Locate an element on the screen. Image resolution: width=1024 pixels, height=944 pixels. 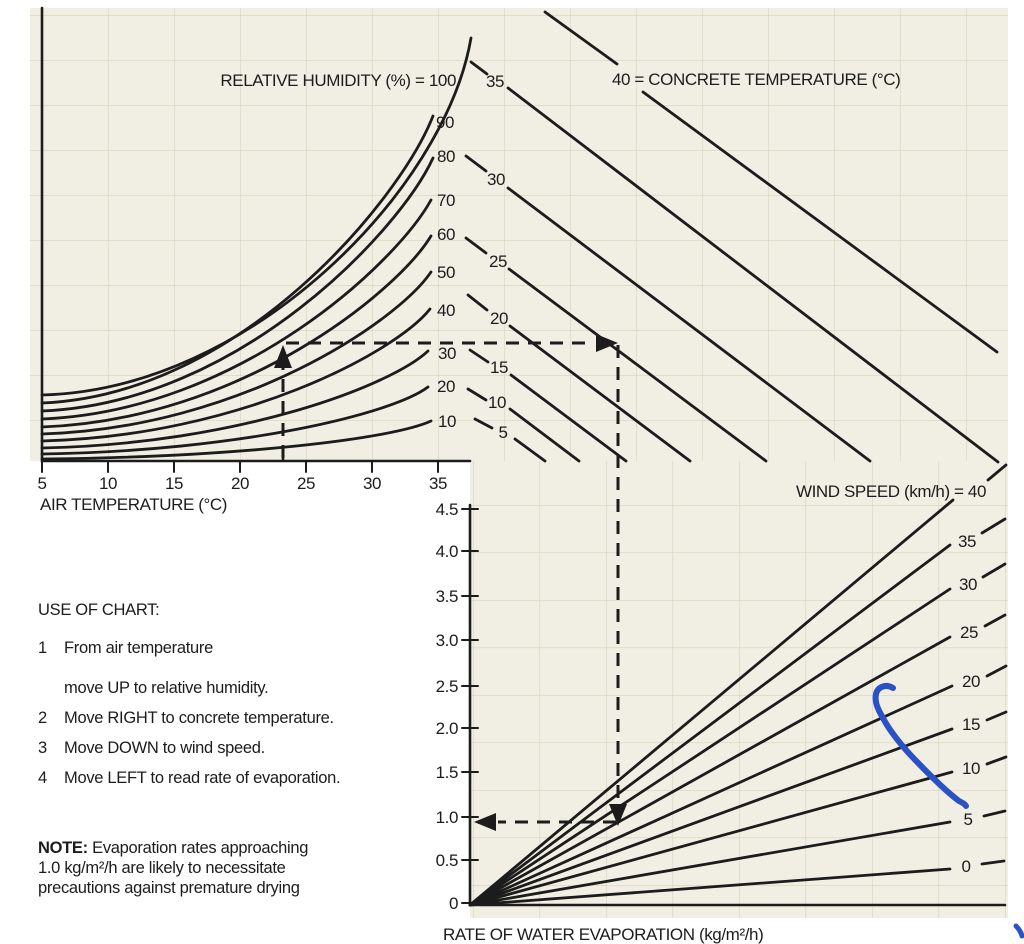
wind-label-25: 25 is located at coordinates (969, 632).